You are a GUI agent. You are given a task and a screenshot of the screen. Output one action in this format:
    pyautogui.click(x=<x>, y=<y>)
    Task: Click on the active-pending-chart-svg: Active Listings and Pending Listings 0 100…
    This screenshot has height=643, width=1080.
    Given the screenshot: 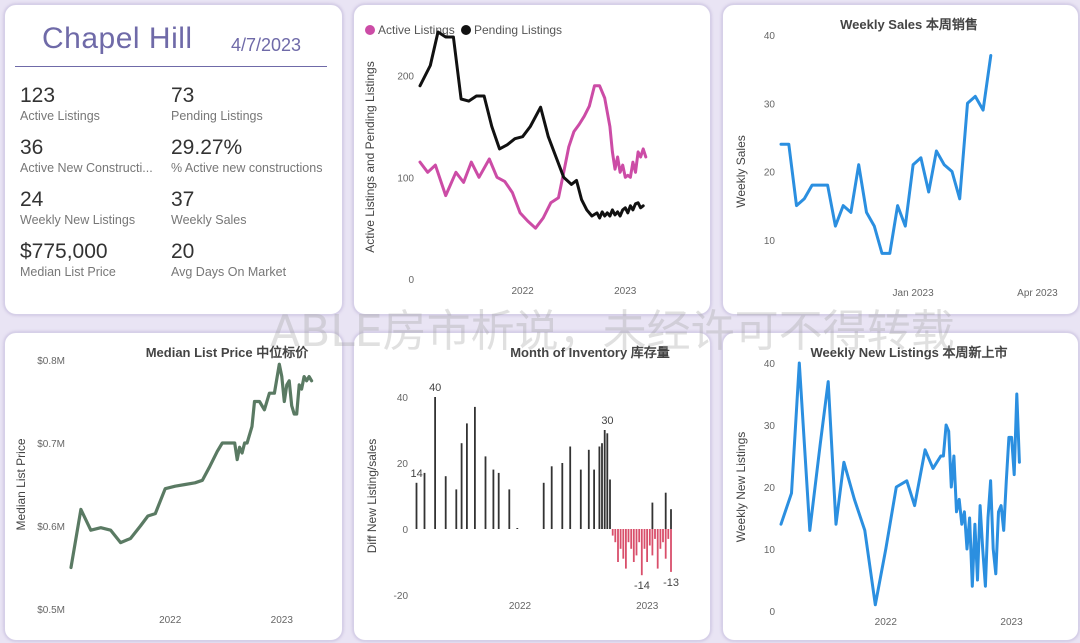 What is the action you would take?
    pyautogui.click(x=505, y=160)
    